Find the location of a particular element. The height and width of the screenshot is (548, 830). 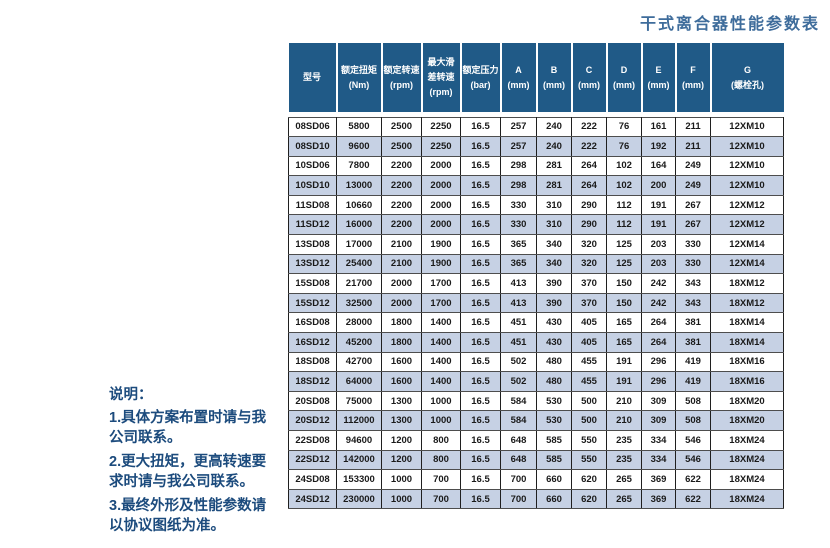

header-cell-dim-g: G (螺栓孔) is located at coordinates (747, 77).